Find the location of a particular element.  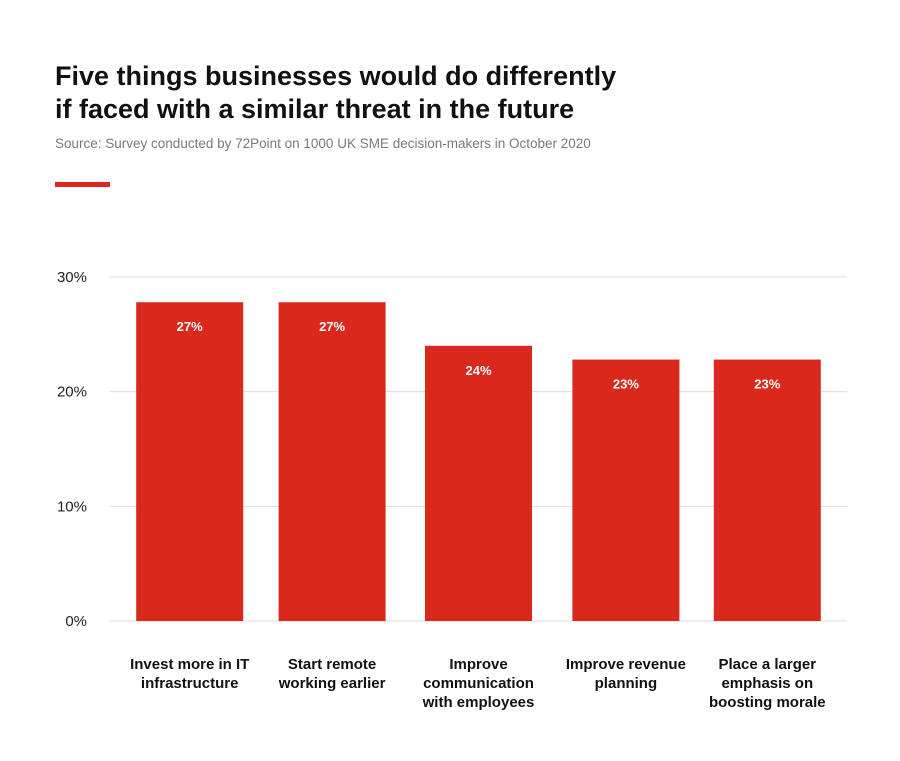

y-tick-label: 20% is located at coordinates (72, 392).